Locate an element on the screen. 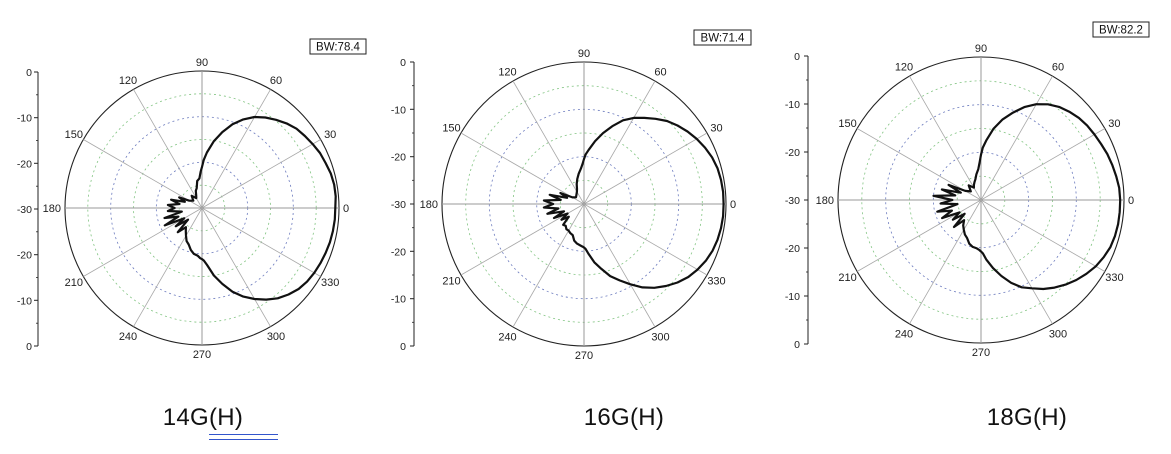  bw-label: BW:78.4 is located at coordinates (338, 48).